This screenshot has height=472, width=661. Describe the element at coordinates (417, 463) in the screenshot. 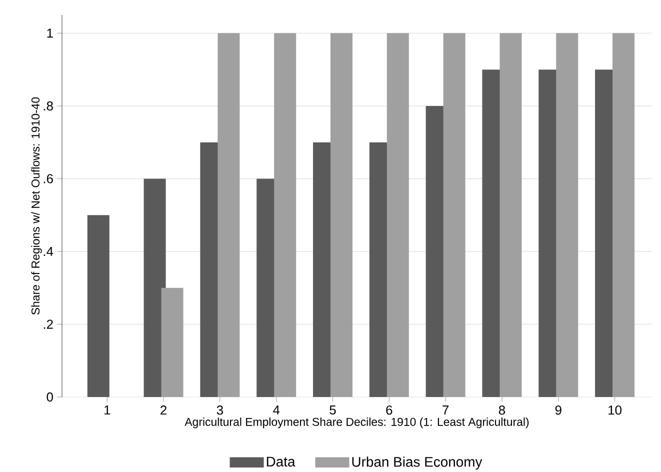

I see `legend-label: Urban Bias Economy` at that location.